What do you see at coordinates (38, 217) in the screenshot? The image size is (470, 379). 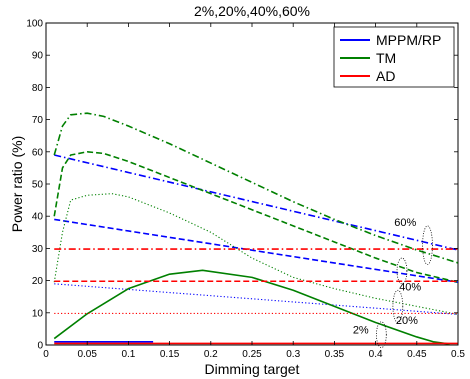 I see `y-tick-label: 40` at bounding box center [38, 217].